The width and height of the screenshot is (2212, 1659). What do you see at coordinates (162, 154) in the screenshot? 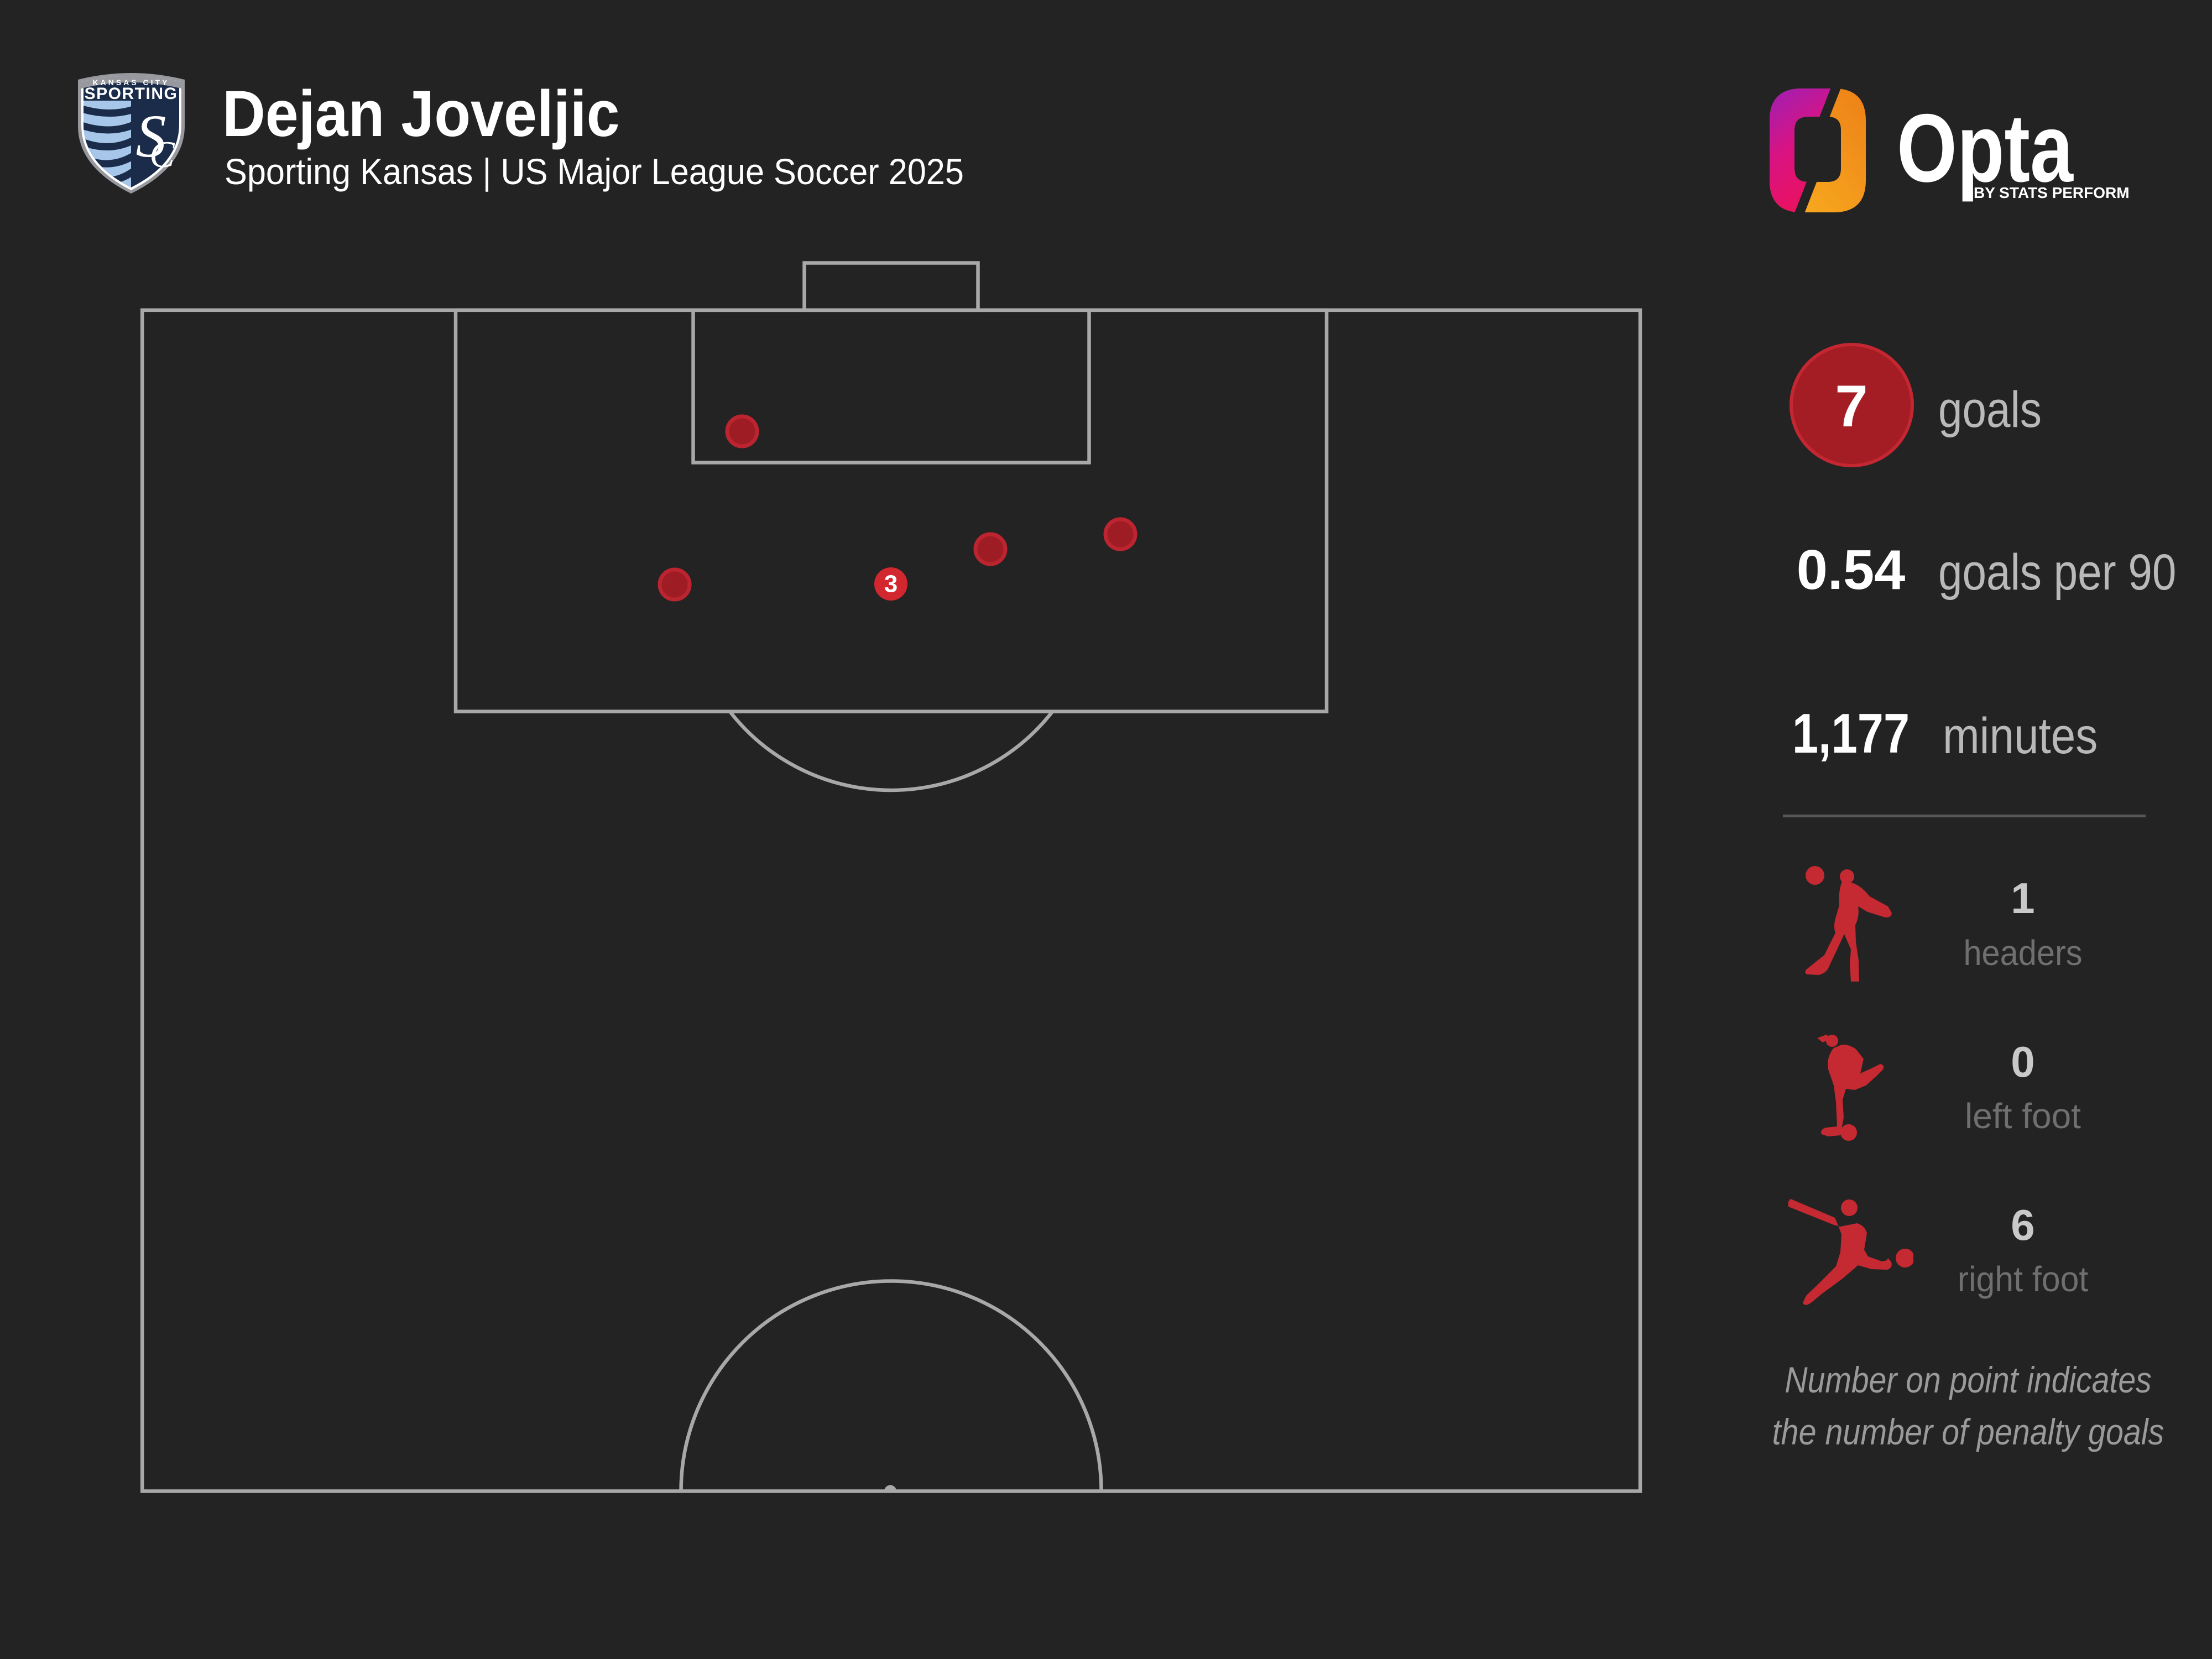
I see `svg-text: C` at bounding box center [162, 154].